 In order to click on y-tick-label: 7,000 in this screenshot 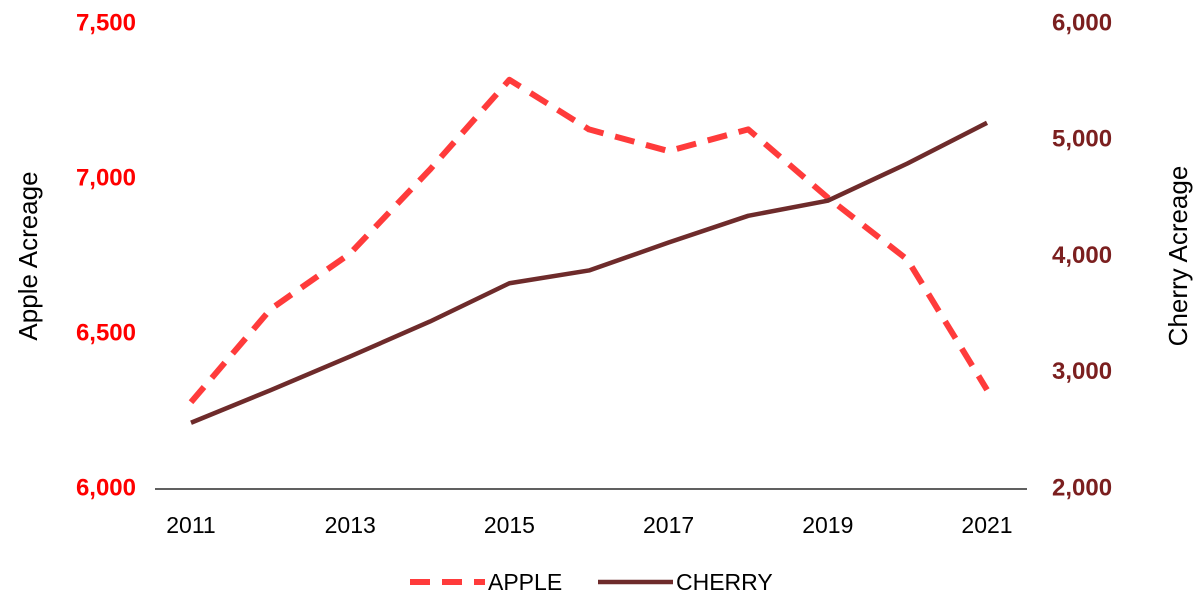, I will do `click(106, 177)`.